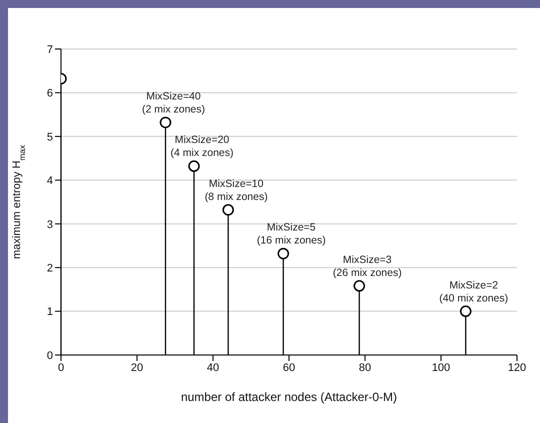 The width and height of the screenshot is (540, 423). I want to click on annotation: MixSize=3 (26 mix zones), so click(367, 266).